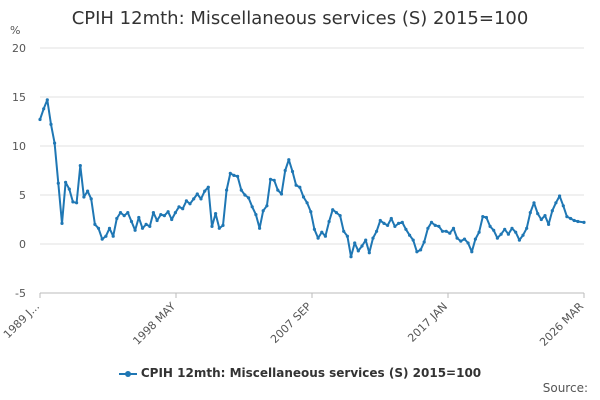  I want to click on x-tick-label: 2026 MAR, so click(561, 324).